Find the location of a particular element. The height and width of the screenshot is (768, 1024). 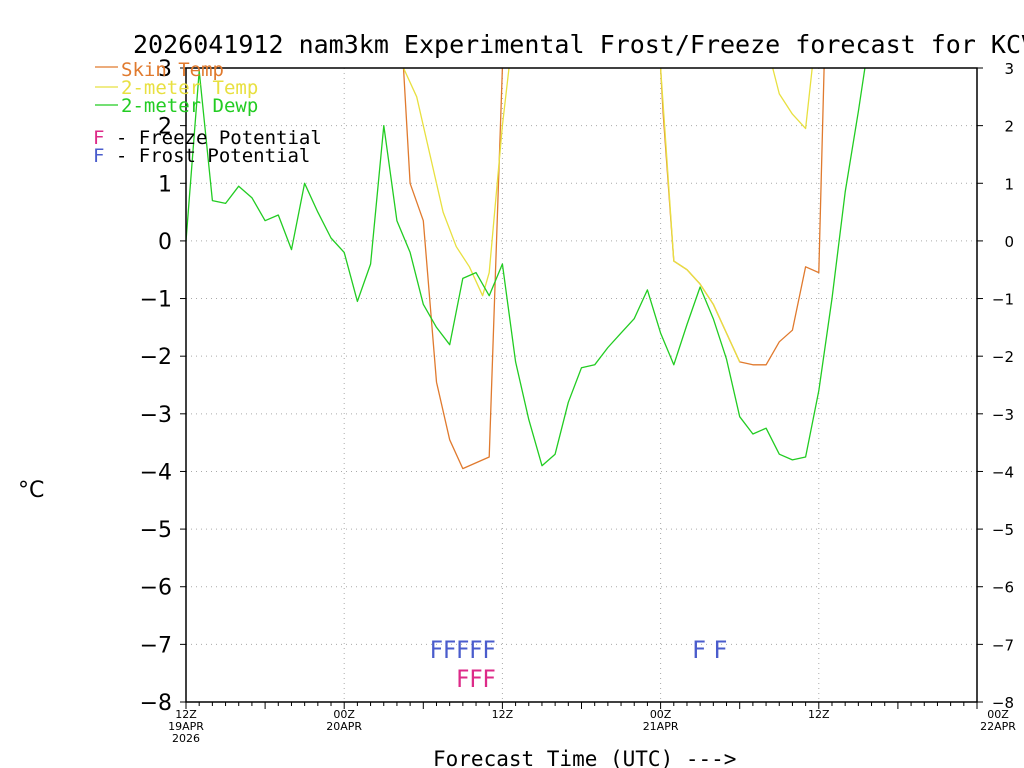

y-tick-label-left: −8 is located at coordinates (156, 703).